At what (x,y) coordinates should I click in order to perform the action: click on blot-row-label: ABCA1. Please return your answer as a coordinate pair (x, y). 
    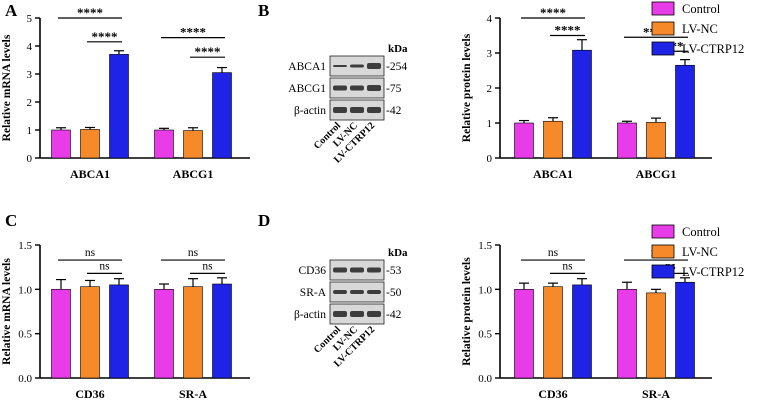
    Looking at the image, I should click on (307, 67).